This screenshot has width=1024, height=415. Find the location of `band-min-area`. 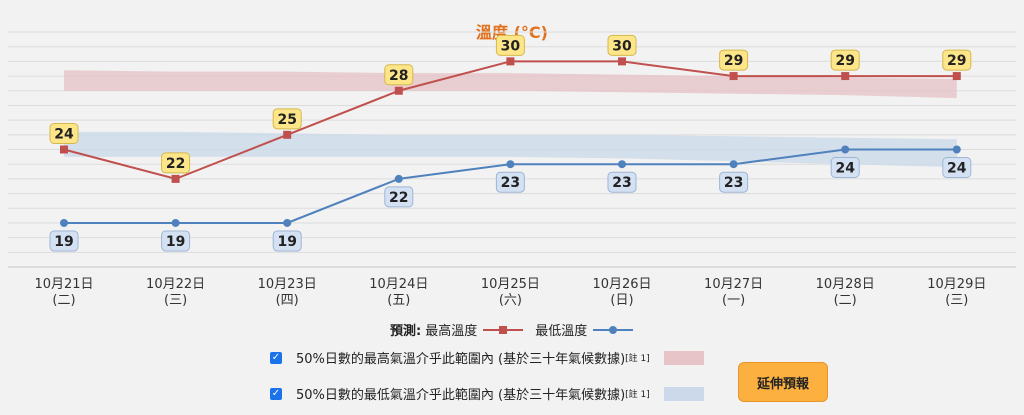

band-min-area is located at coordinates (510, 149).